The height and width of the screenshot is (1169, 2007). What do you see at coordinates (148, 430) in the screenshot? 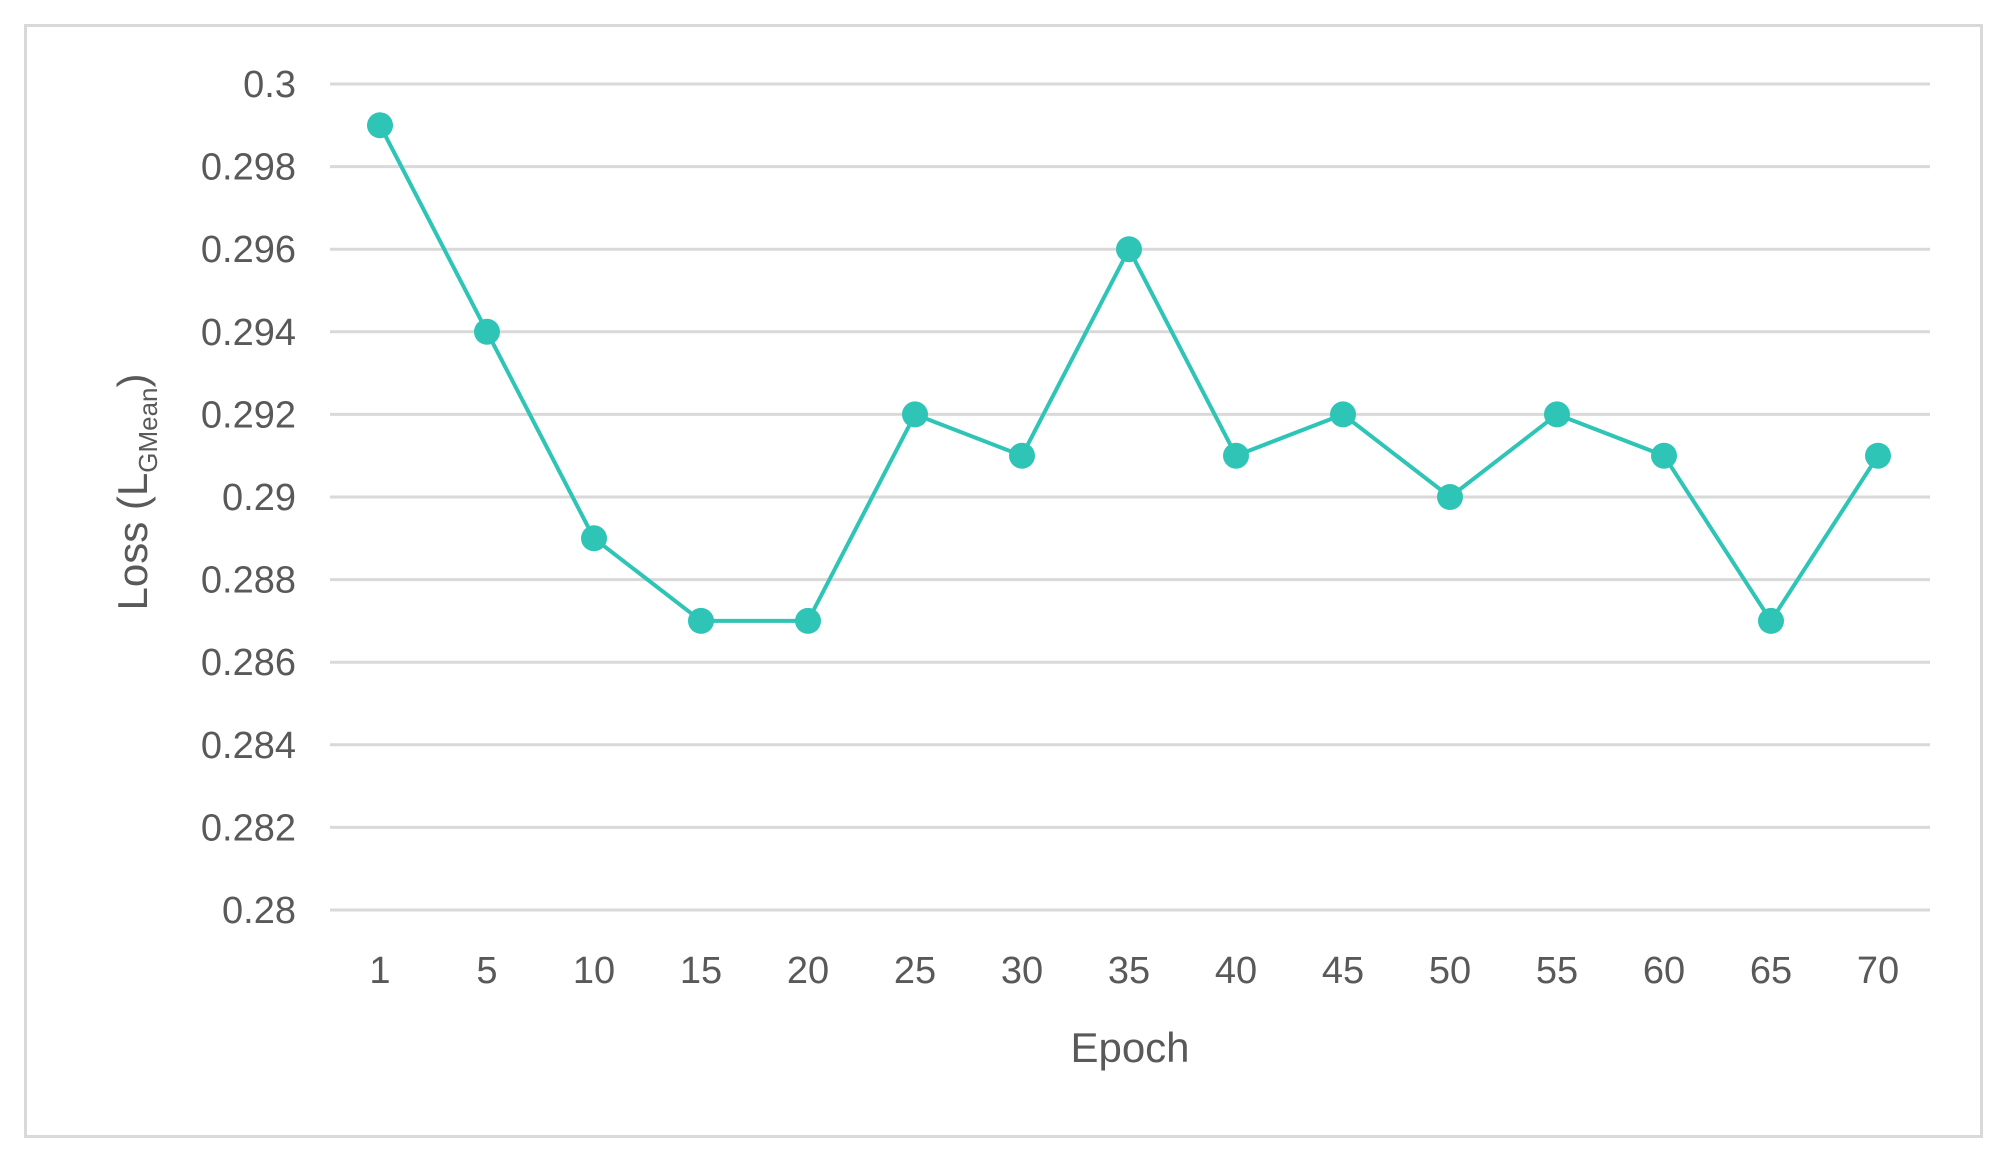
I see `y-axis-title-subscript: GMean` at bounding box center [148, 430].